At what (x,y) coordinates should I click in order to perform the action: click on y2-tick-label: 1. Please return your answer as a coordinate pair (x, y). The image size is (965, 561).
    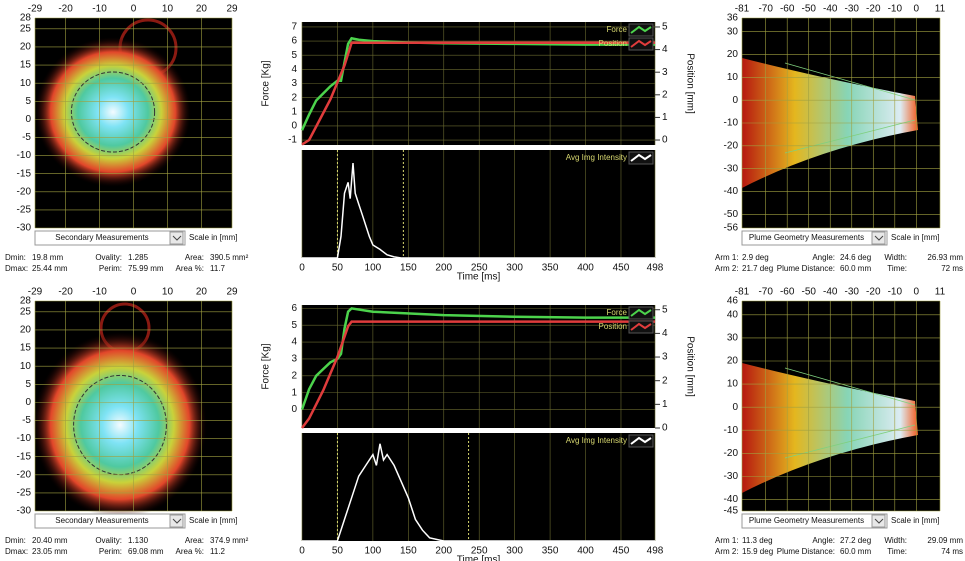
    Looking at the image, I should click on (665, 117).